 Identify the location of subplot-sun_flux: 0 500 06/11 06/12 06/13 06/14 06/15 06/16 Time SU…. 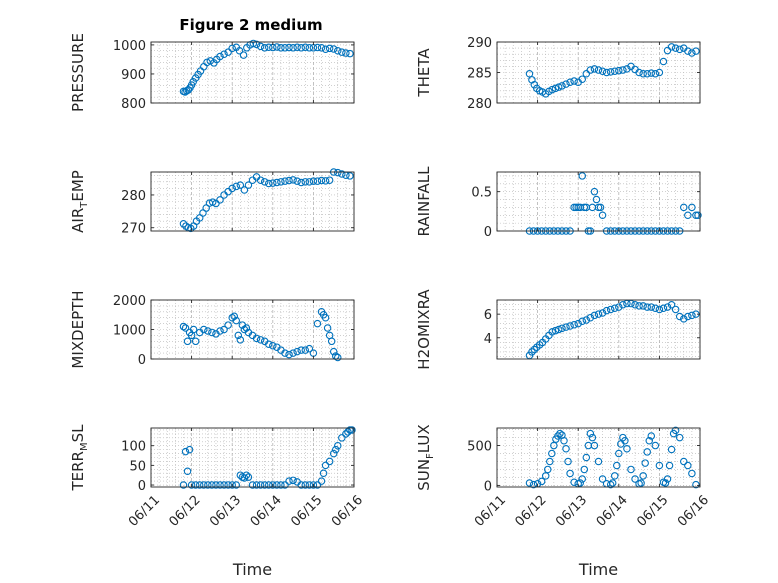
(563, 501).